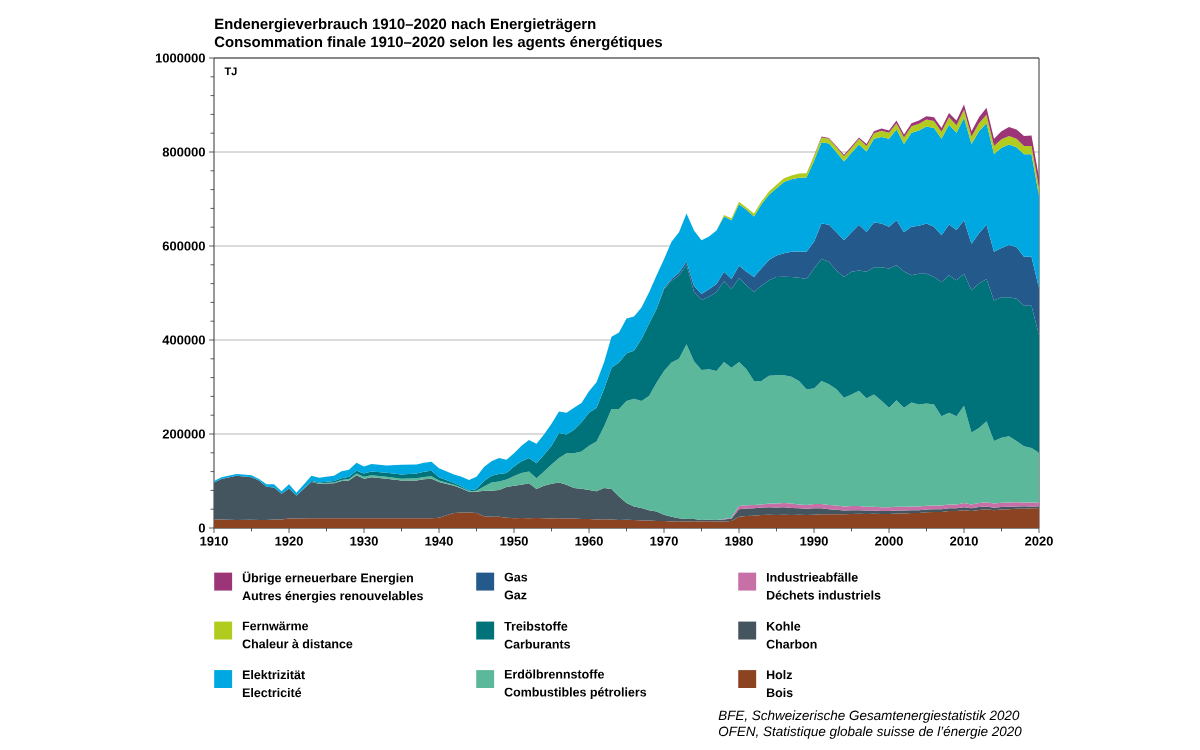 Image resolution: width=1200 pixels, height=750 pixels. I want to click on y-tick-label: 800000, so click(183, 152).